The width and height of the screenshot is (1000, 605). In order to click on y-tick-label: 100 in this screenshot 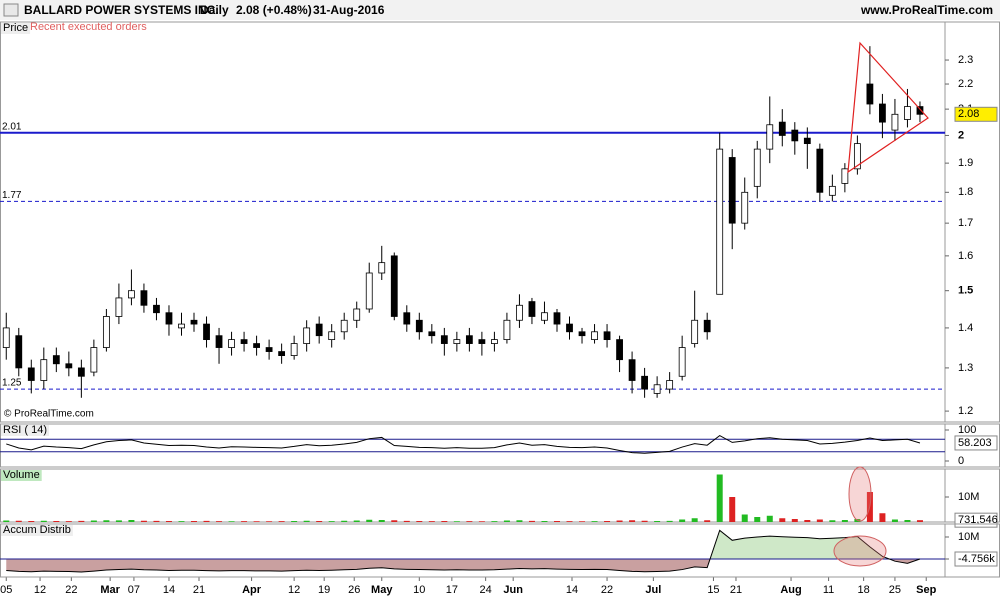, I will do `click(967, 430)`.